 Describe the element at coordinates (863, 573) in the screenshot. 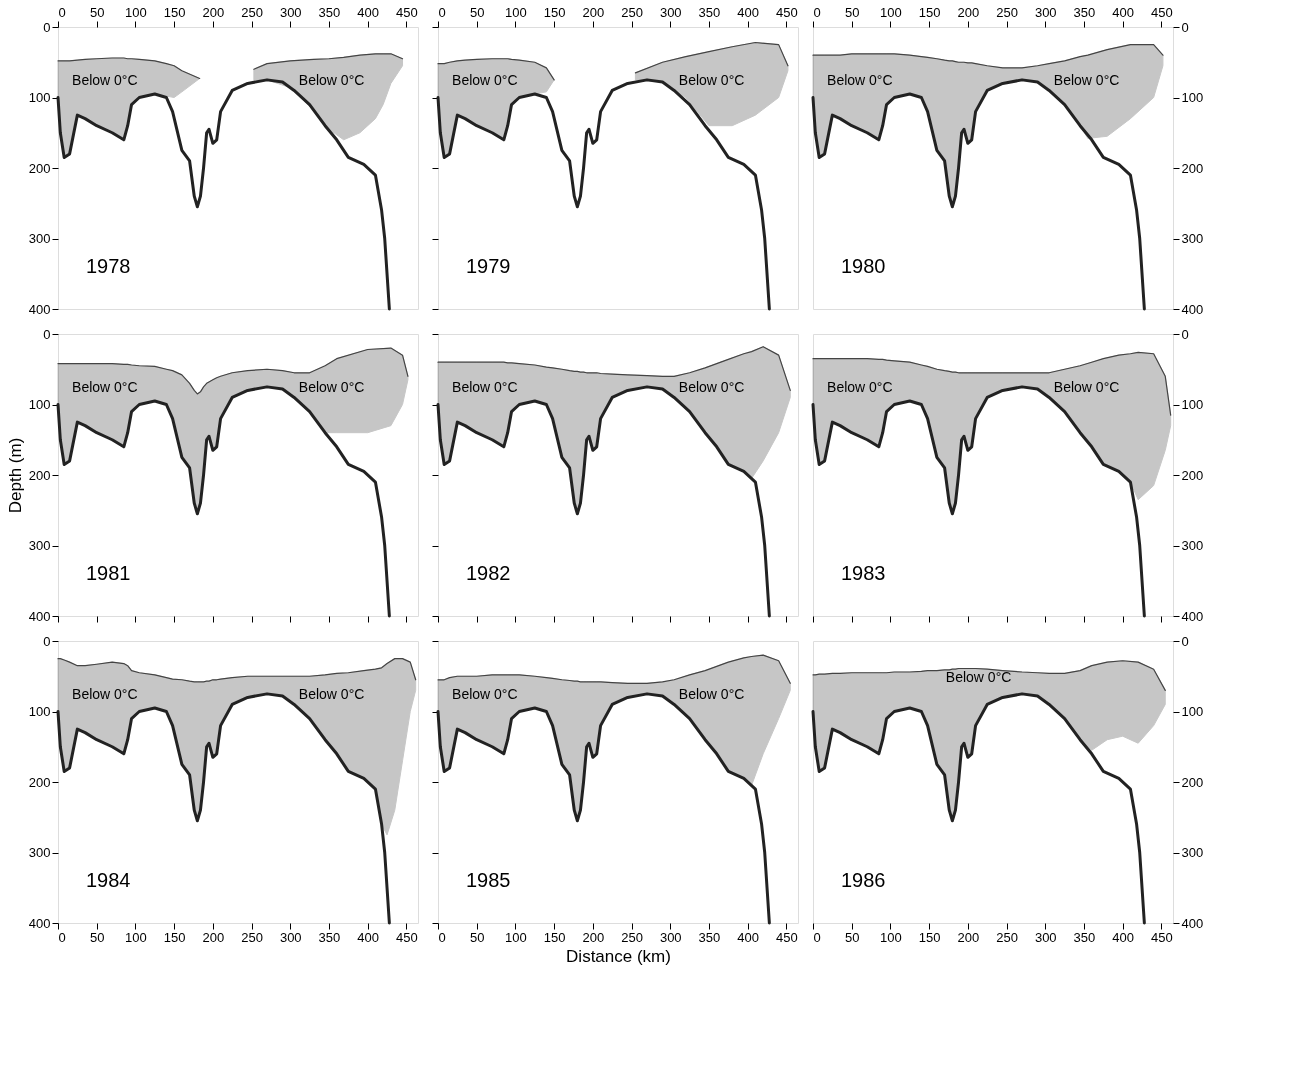

I see `text: 1983` at that location.